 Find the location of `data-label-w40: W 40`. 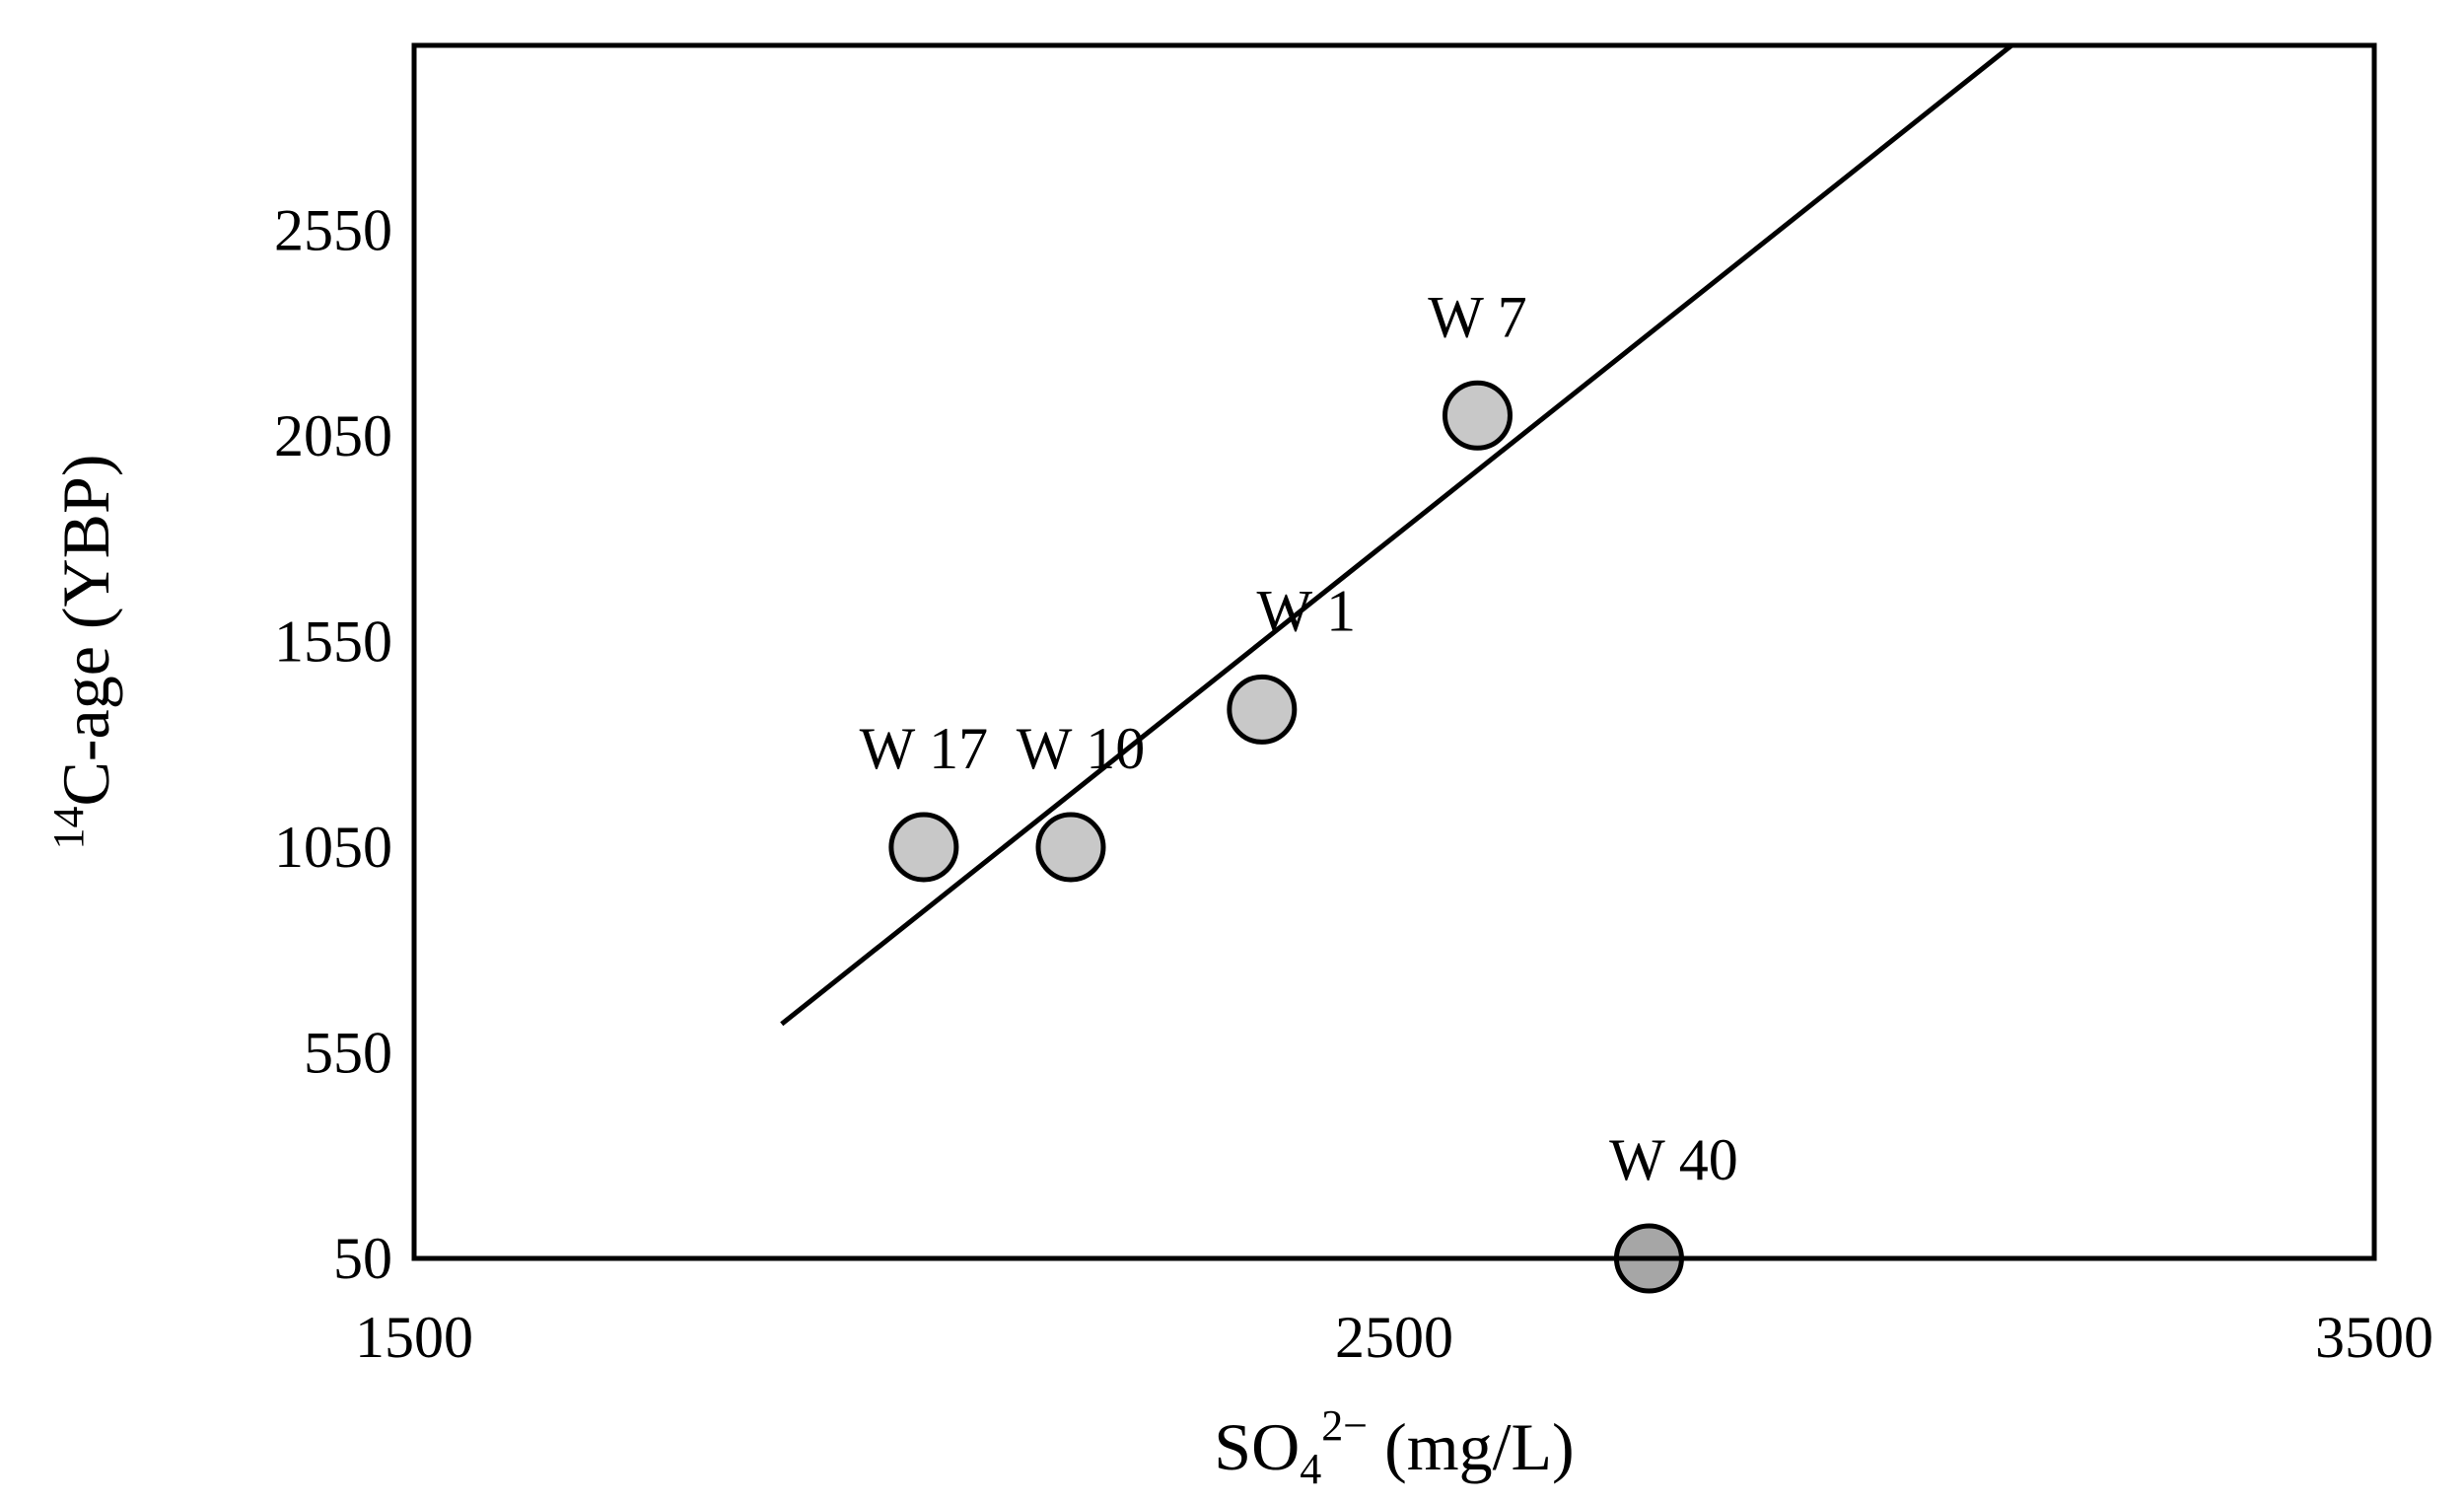

data-label-w40: W 40 is located at coordinates (1673, 1159).